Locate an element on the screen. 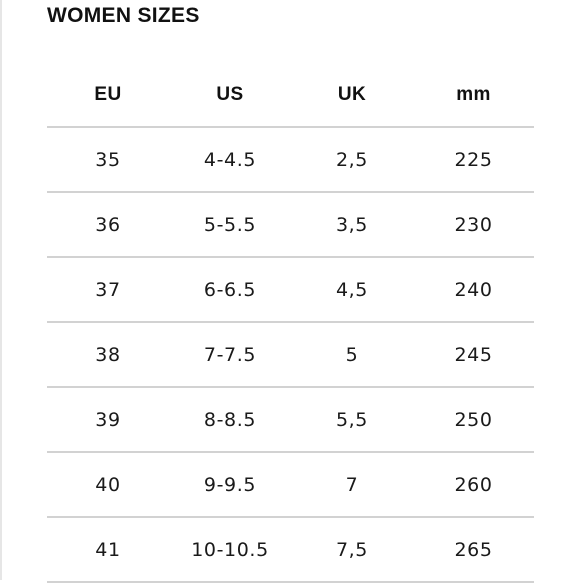  us-size-cell: 8-8.5 is located at coordinates (230, 419).